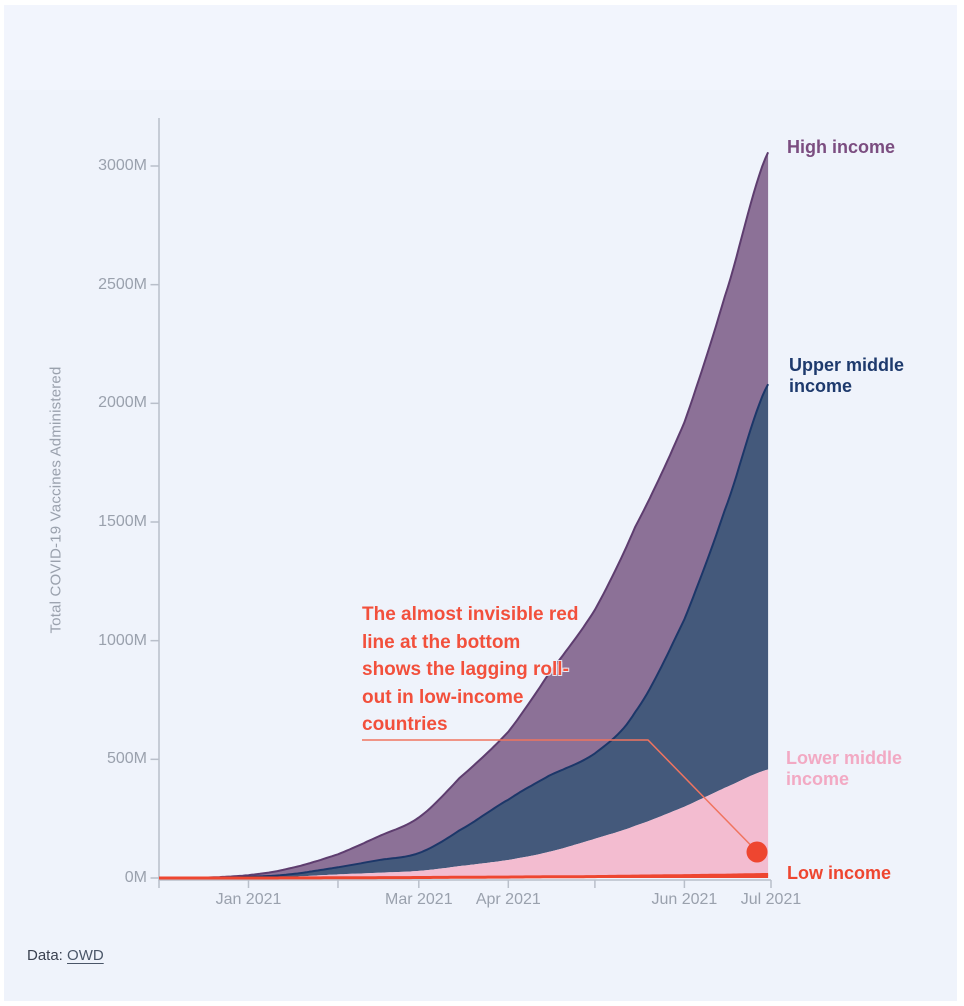 This screenshot has width=964, height=1006. I want to click on y-tick-label: 1000M, so click(122, 640).